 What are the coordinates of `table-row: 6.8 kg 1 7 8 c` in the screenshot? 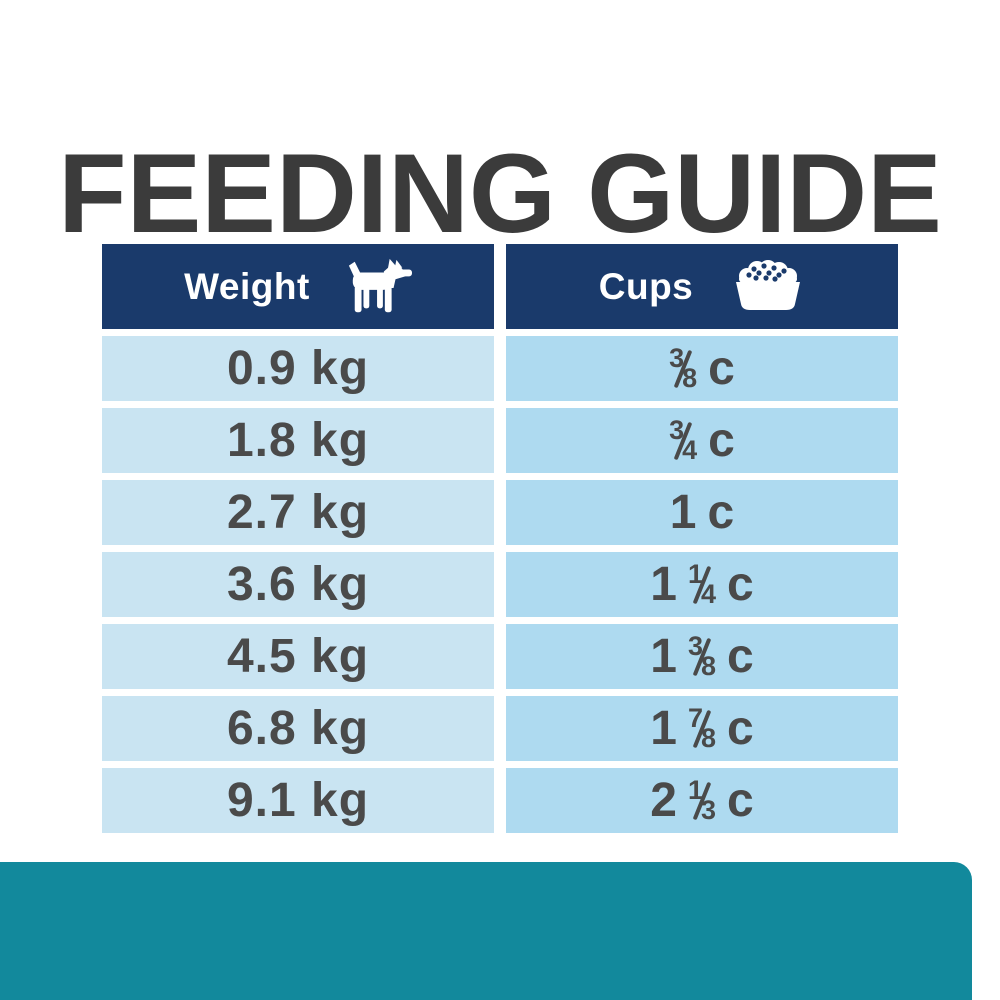 It's located at (500, 728).